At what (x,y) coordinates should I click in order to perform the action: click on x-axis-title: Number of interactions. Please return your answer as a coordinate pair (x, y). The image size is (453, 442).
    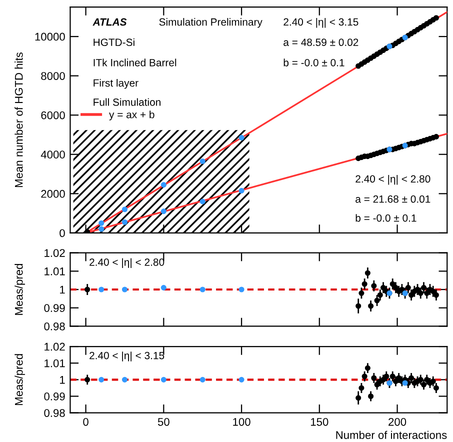
    Looking at the image, I should click on (391, 434).